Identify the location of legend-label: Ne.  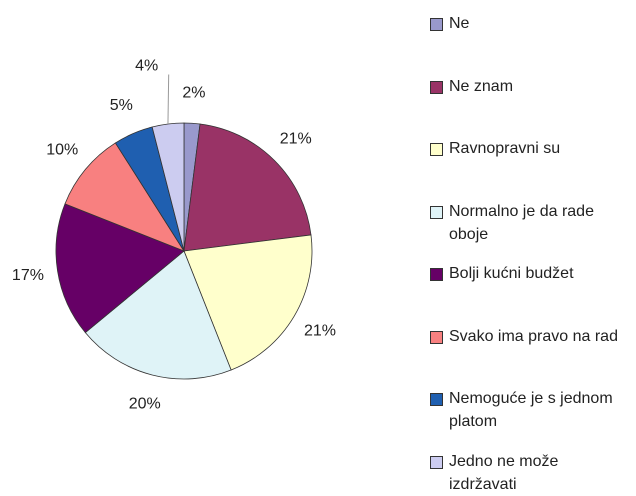
(459, 23).